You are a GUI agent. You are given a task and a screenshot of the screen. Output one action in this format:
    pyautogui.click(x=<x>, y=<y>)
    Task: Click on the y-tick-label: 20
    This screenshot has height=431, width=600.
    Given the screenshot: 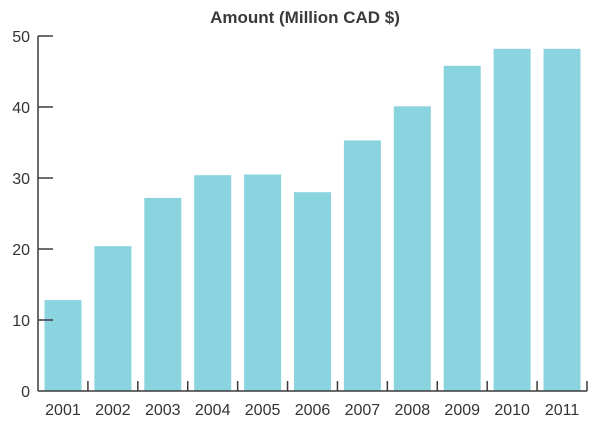 What is the action you would take?
    pyautogui.click(x=21, y=250)
    